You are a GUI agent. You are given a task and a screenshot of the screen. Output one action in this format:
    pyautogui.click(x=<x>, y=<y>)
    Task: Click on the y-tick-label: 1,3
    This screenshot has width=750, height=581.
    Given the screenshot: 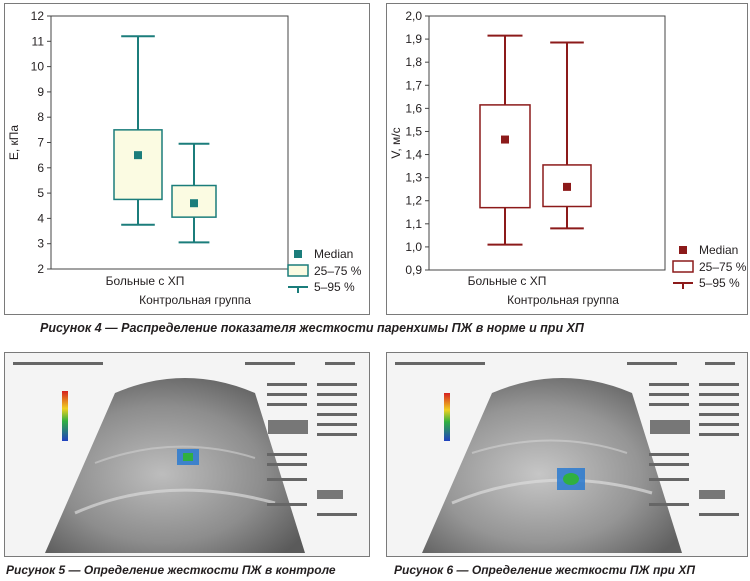 What is the action you would take?
    pyautogui.click(x=413, y=178)
    